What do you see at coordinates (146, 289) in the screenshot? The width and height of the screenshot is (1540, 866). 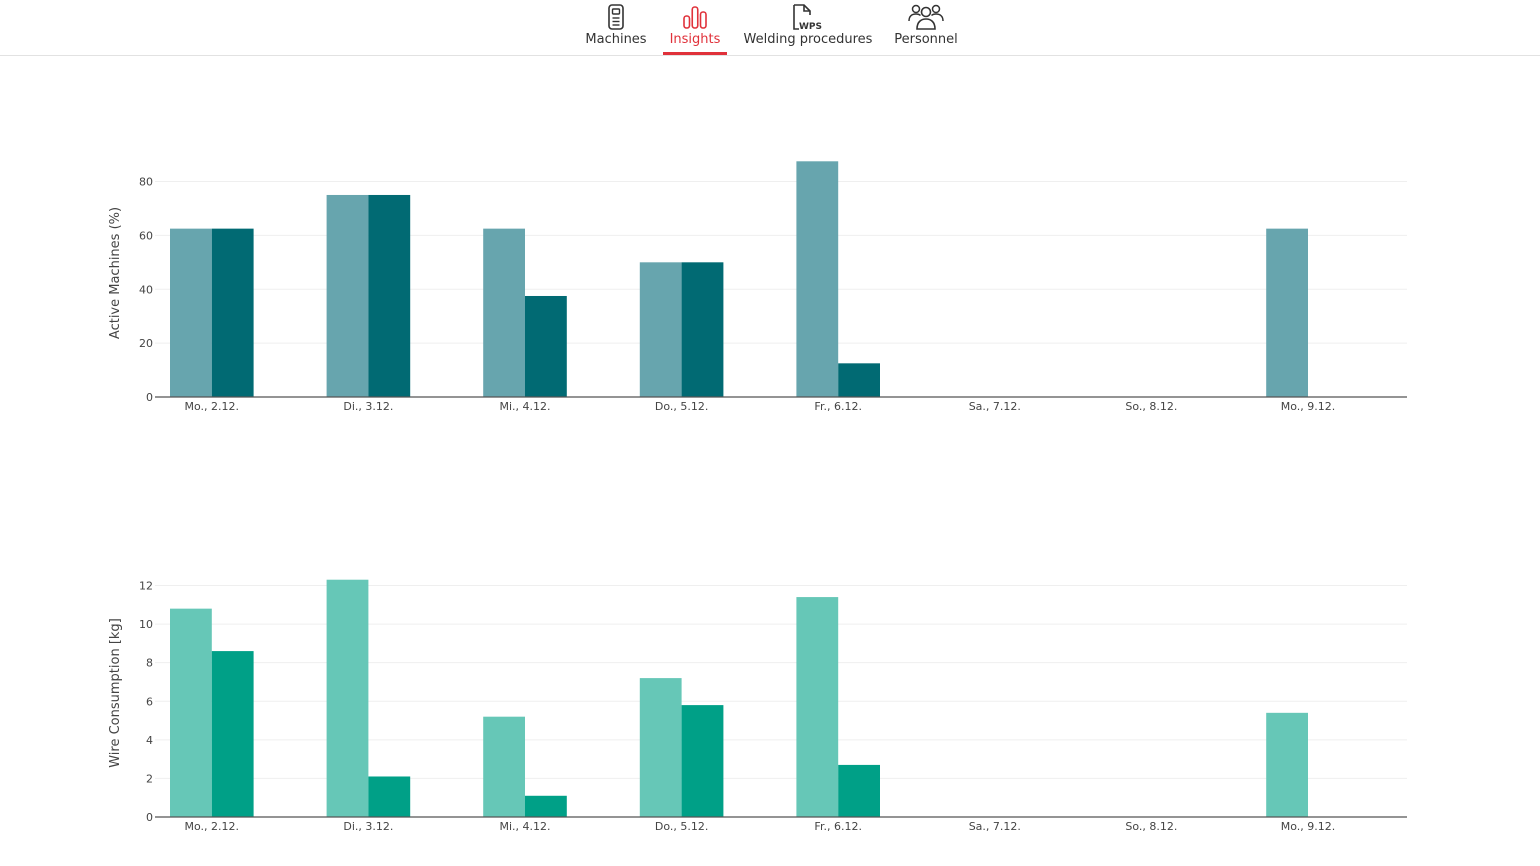 I see `y-tick-label: 40` at bounding box center [146, 289].